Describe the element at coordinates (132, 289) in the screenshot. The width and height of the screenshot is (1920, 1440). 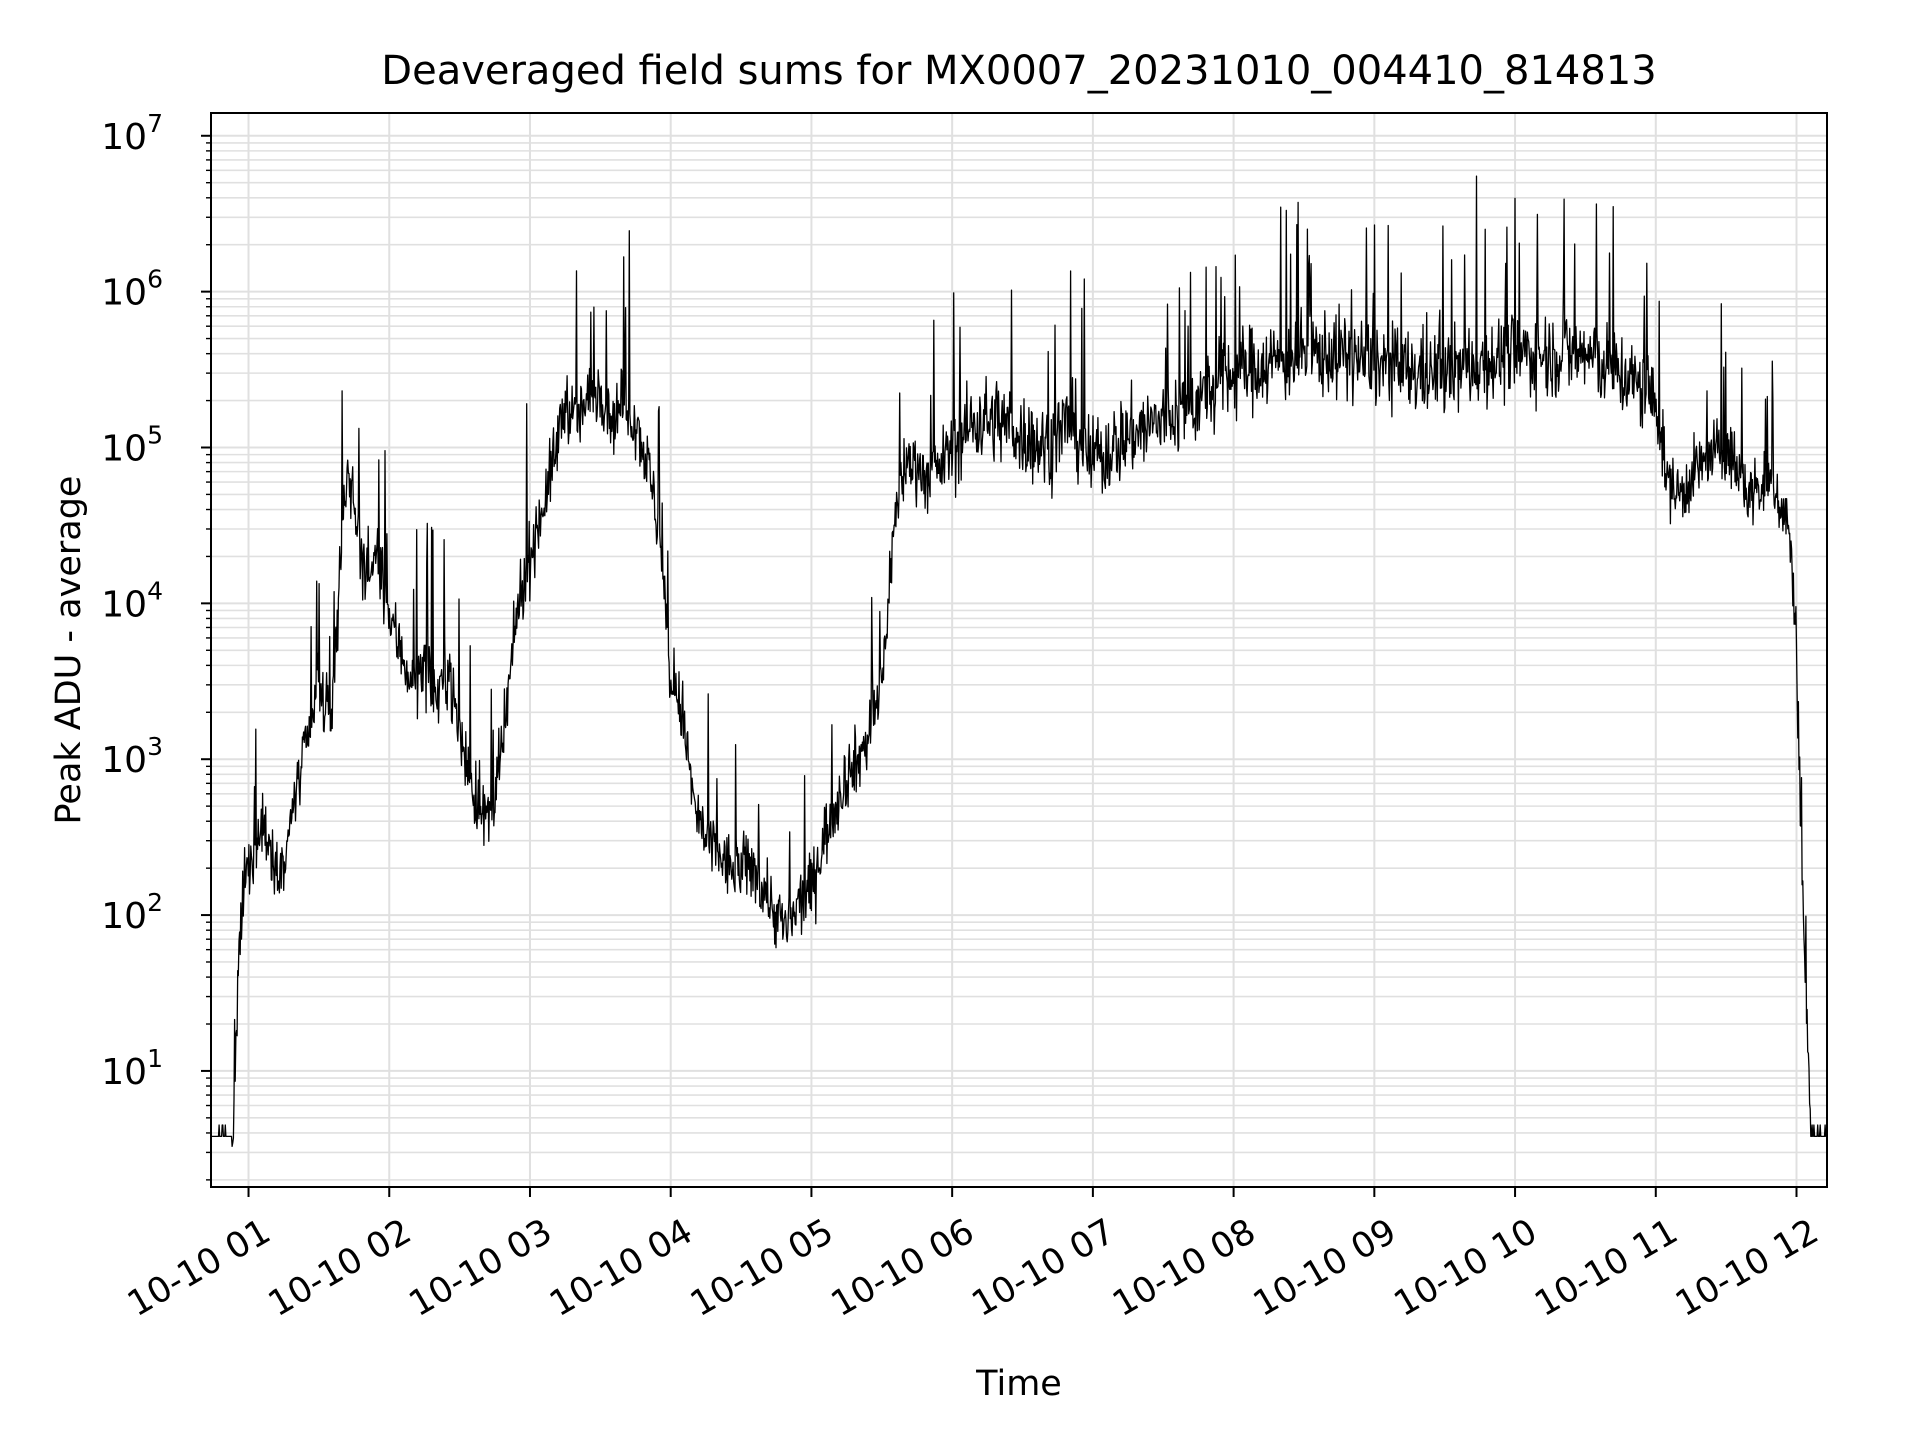
I see `y-tick-label: 10⁶` at that location.